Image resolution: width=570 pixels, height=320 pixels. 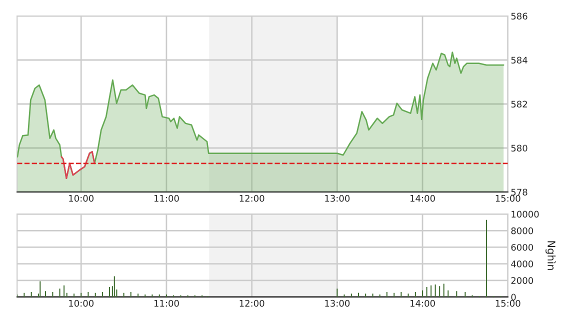 I want to click on y-tick-label: 584, so click(x=519, y=60).